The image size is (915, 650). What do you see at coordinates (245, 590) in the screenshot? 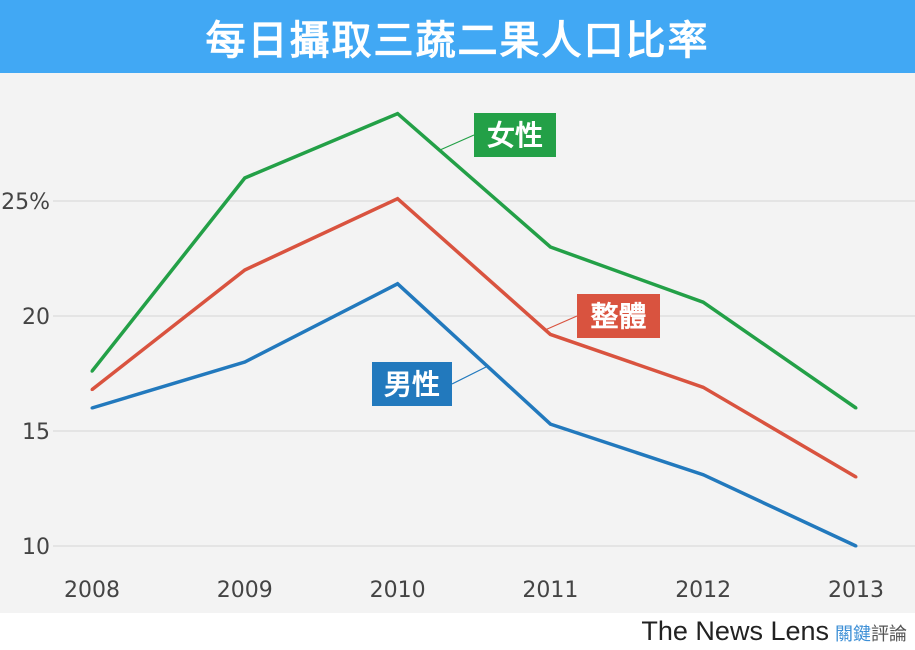
I see `x-tick-label: 2009` at bounding box center [245, 590].